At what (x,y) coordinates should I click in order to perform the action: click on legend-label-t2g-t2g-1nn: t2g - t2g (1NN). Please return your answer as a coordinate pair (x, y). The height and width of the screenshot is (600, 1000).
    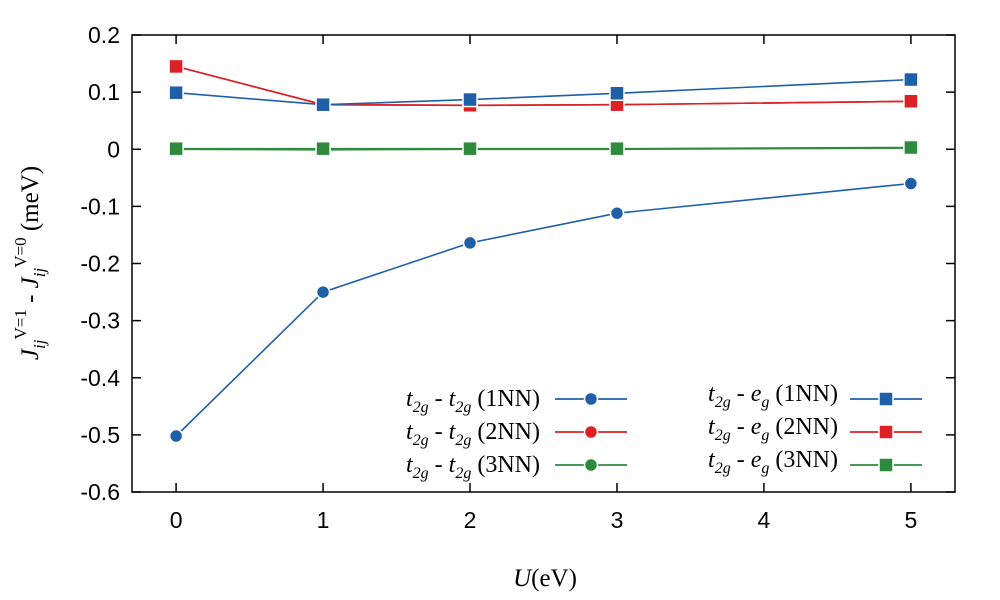
    Looking at the image, I should click on (473, 401).